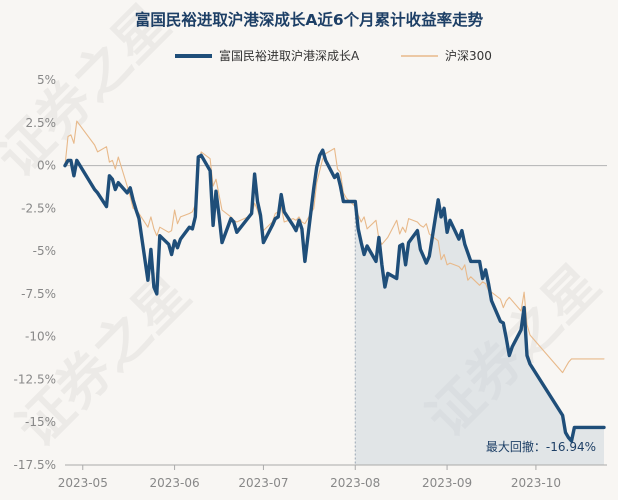  What do you see at coordinates (41, 123) in the screenshot?
I see `y-tick-label: 2.5%` at bounding box center [41, 123].